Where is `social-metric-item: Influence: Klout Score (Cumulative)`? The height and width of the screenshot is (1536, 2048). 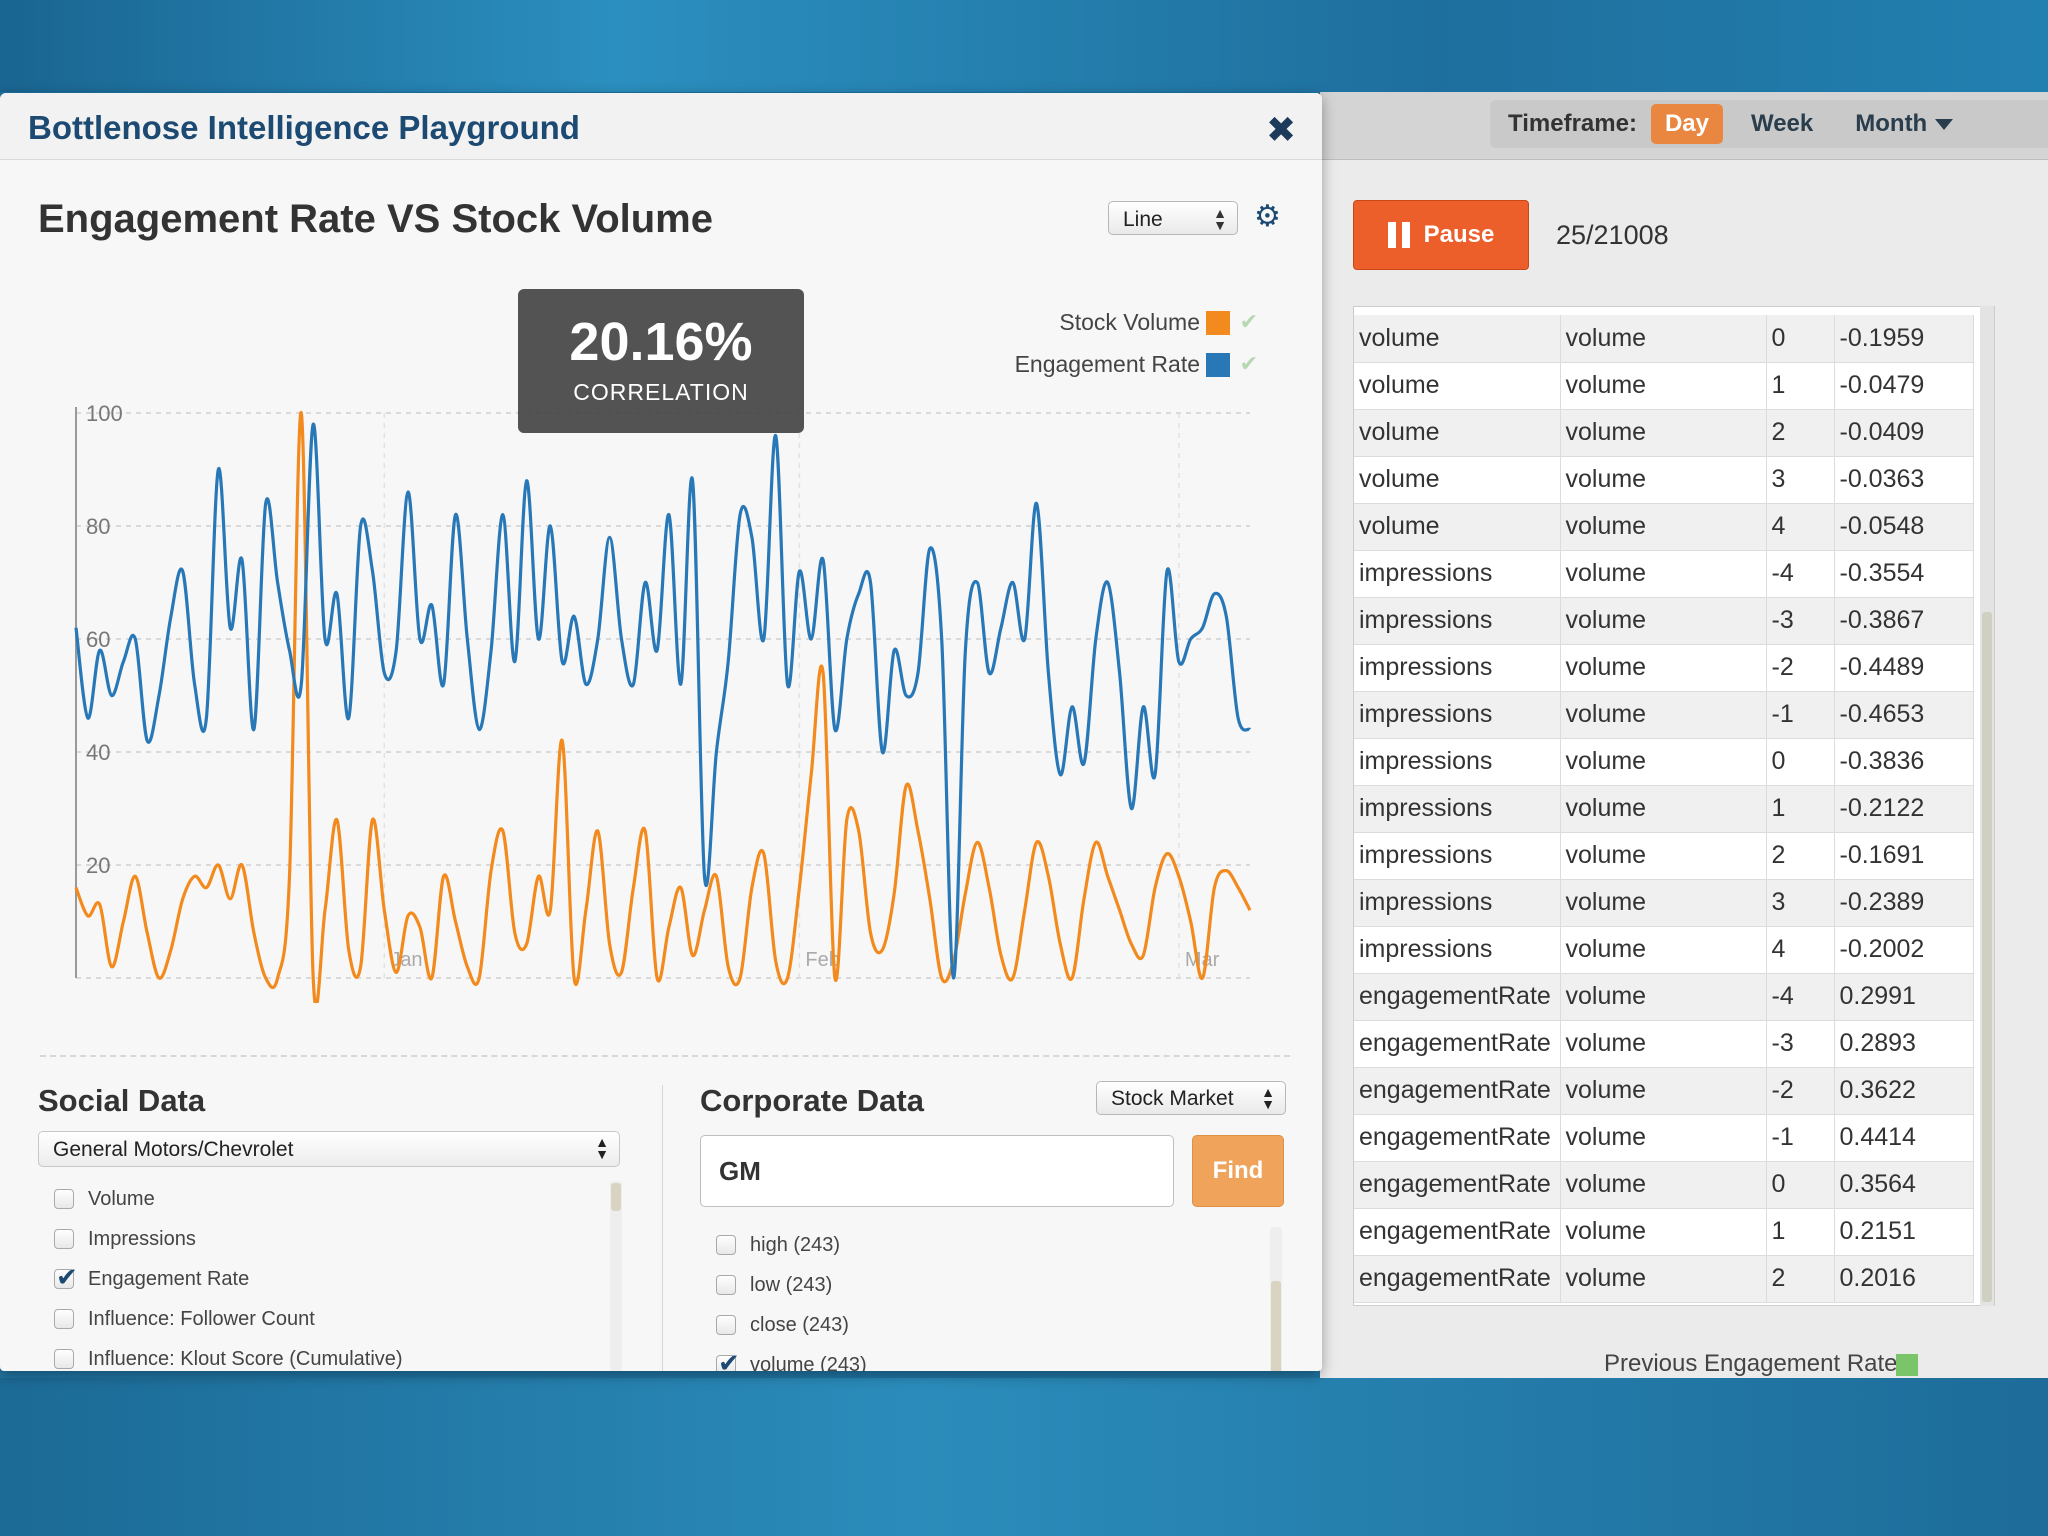
social-metric-item: Influence: Klout Score (Cumulative) is located at coordinates (334, 1355).